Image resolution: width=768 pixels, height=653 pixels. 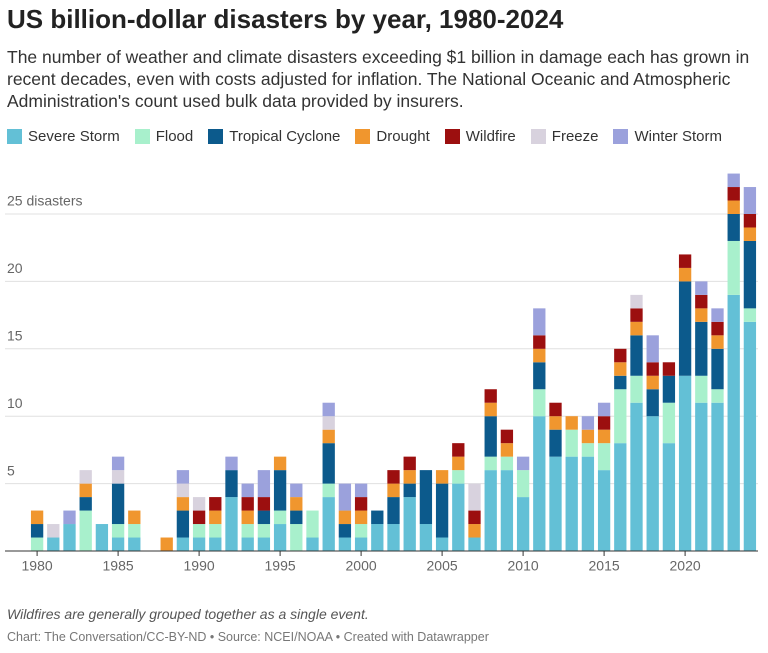 I want to click on legend-label: Wildfire, so click(x=490, y=136).